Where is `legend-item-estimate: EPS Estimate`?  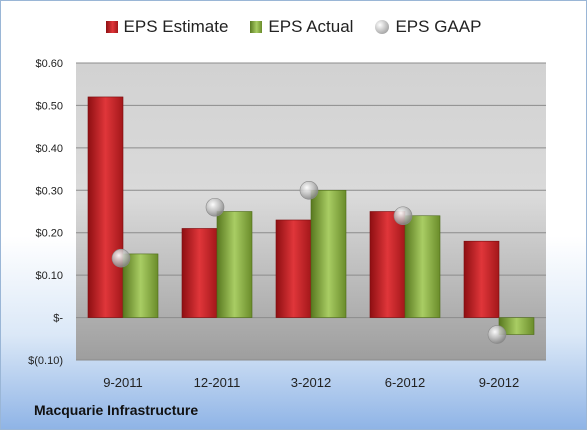 legend-item-estimate: EPS Estimate is located at coordinates (167, 27).